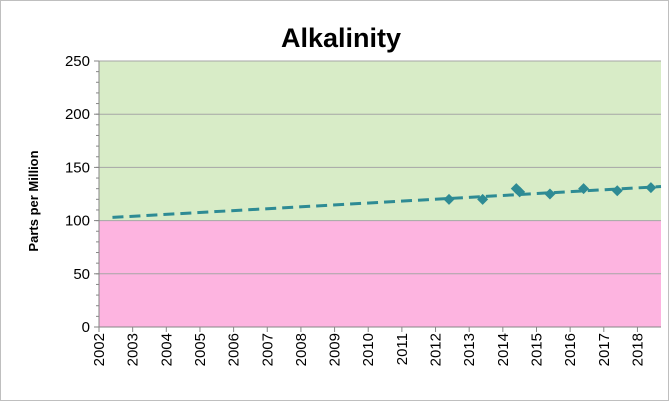 The image size is (669, 401). What do you see at coordinates (604, 349) in the screenshot?
I see `x-tick-label: 2017` at bounding box center [604, 349].